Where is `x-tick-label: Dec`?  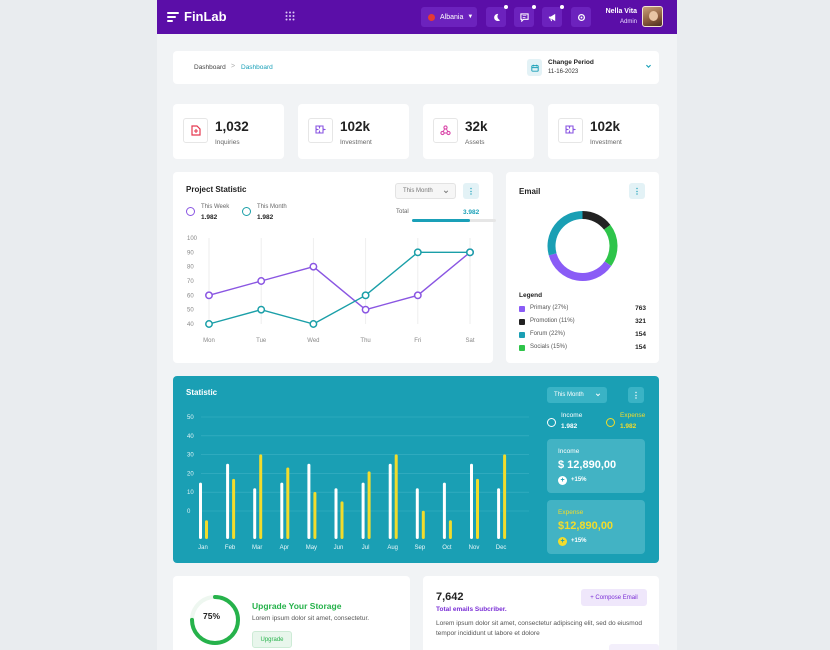
x-tick-label: Dec is located at coordinates (501, 548).